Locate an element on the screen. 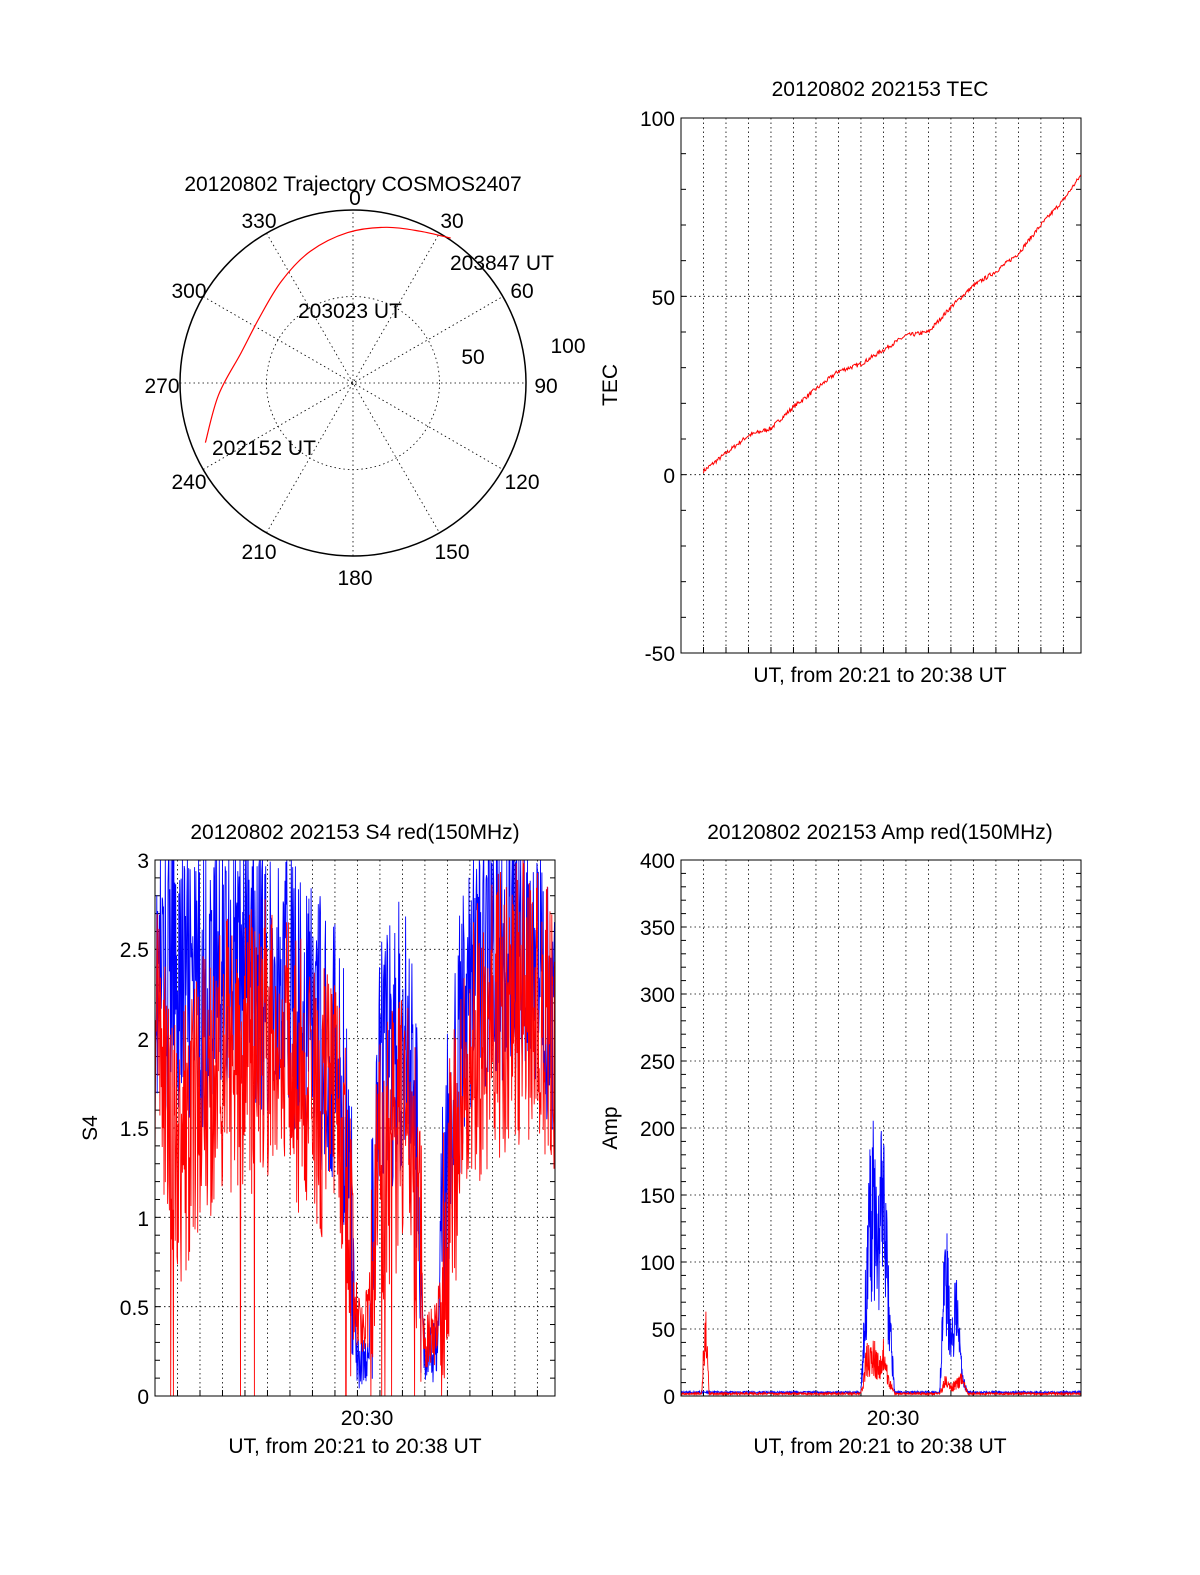 This screenshot has width=1200, height=1575. polar-ring is located at coordinates (353, 383).